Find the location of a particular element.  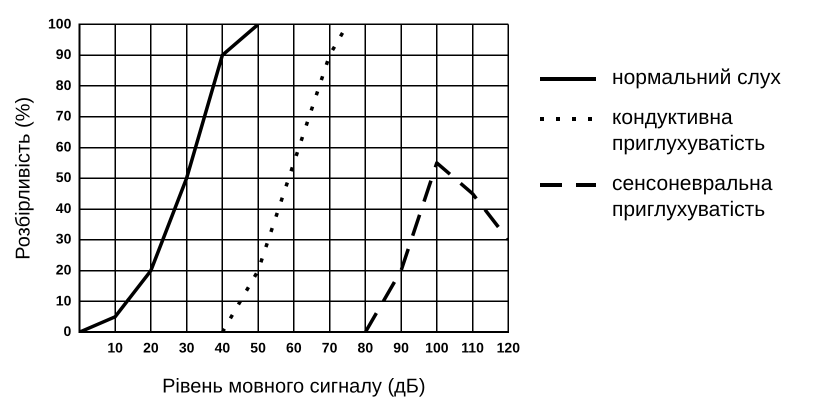

y-tick-label: 20 is located at coordinates (64, 270).